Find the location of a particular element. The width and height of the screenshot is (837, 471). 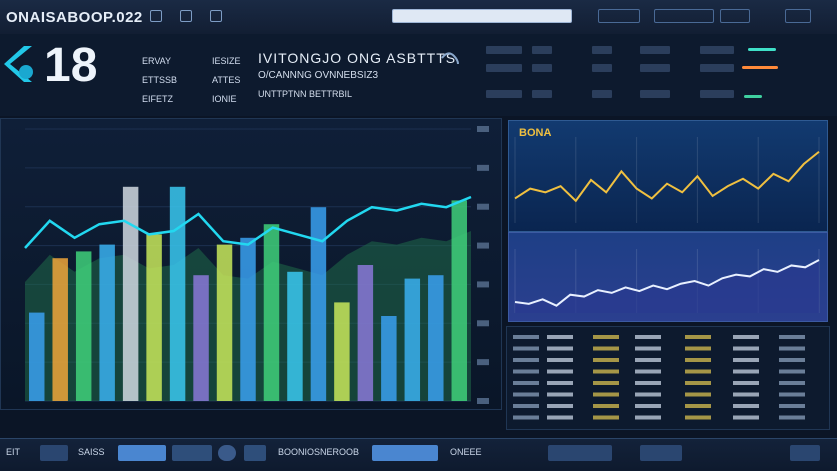

stat-label: ETTSSB is located at coordinates (160, 80).